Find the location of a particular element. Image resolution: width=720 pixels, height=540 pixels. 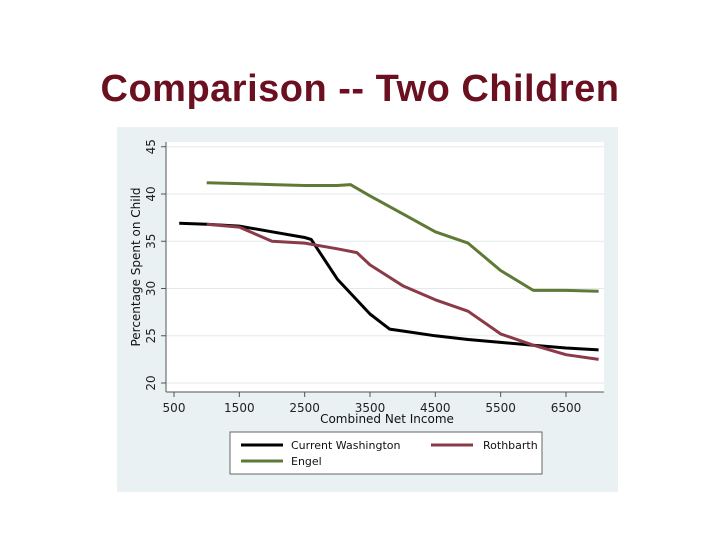

series-line-current-washington is located at coordinates (389, 286).